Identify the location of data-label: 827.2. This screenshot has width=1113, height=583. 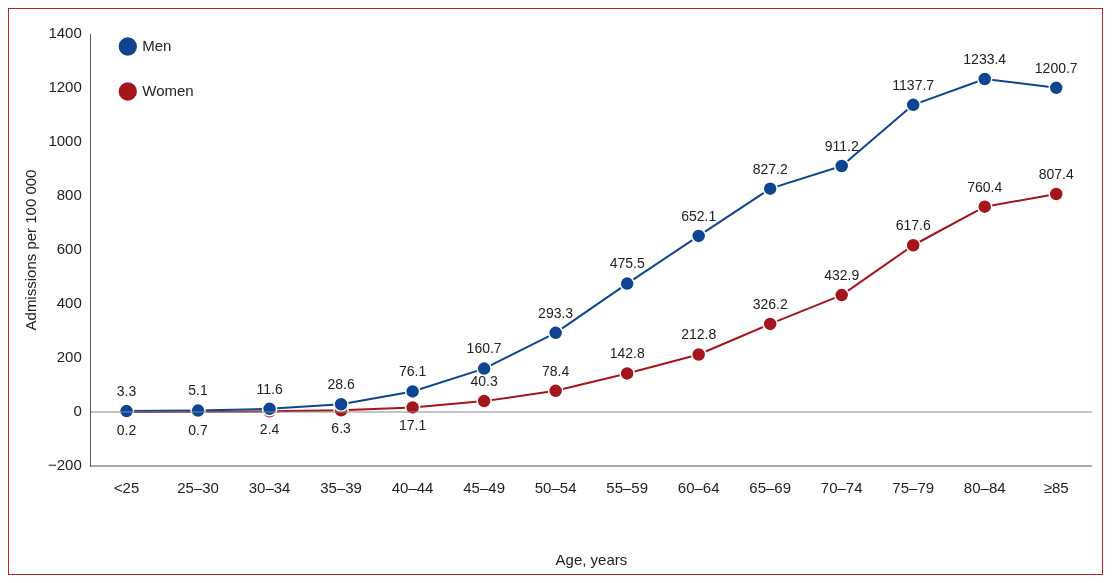
(770, 168).